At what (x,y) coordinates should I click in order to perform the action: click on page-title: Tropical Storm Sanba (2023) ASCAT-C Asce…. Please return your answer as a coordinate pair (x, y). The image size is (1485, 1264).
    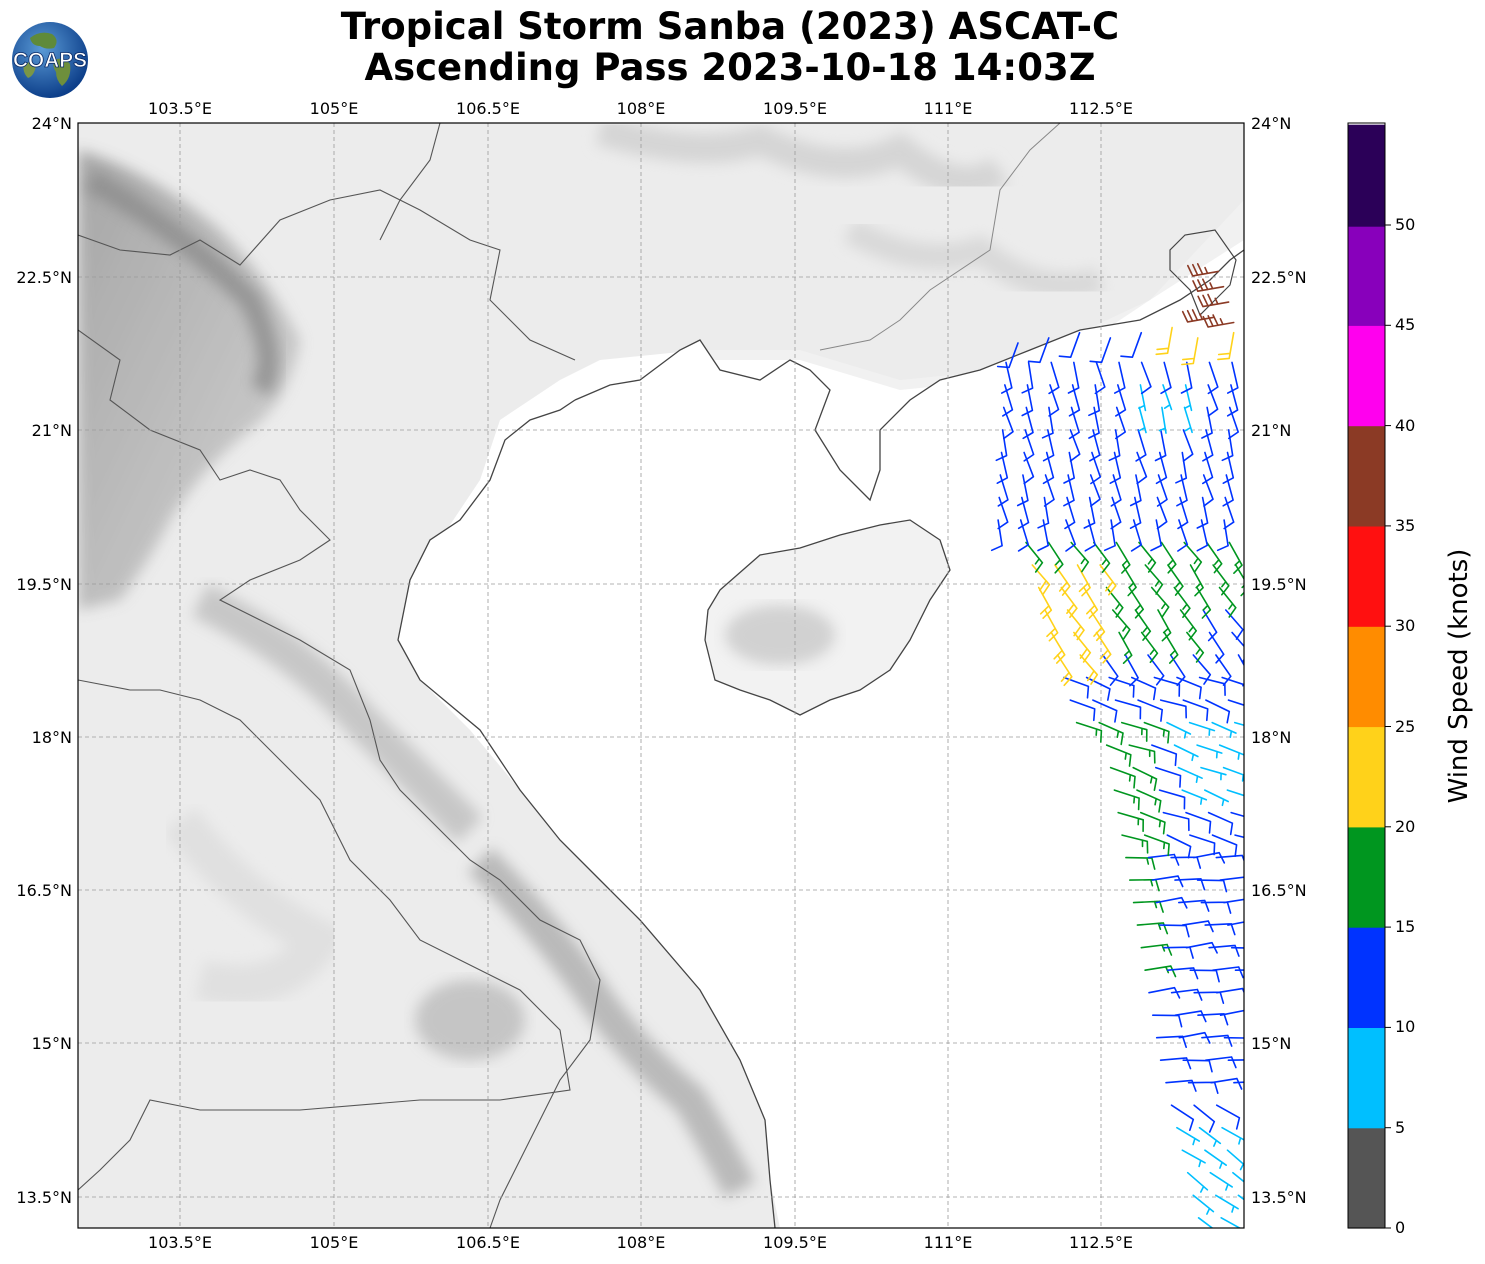
    Looking at the image, I should click on (730, 47).